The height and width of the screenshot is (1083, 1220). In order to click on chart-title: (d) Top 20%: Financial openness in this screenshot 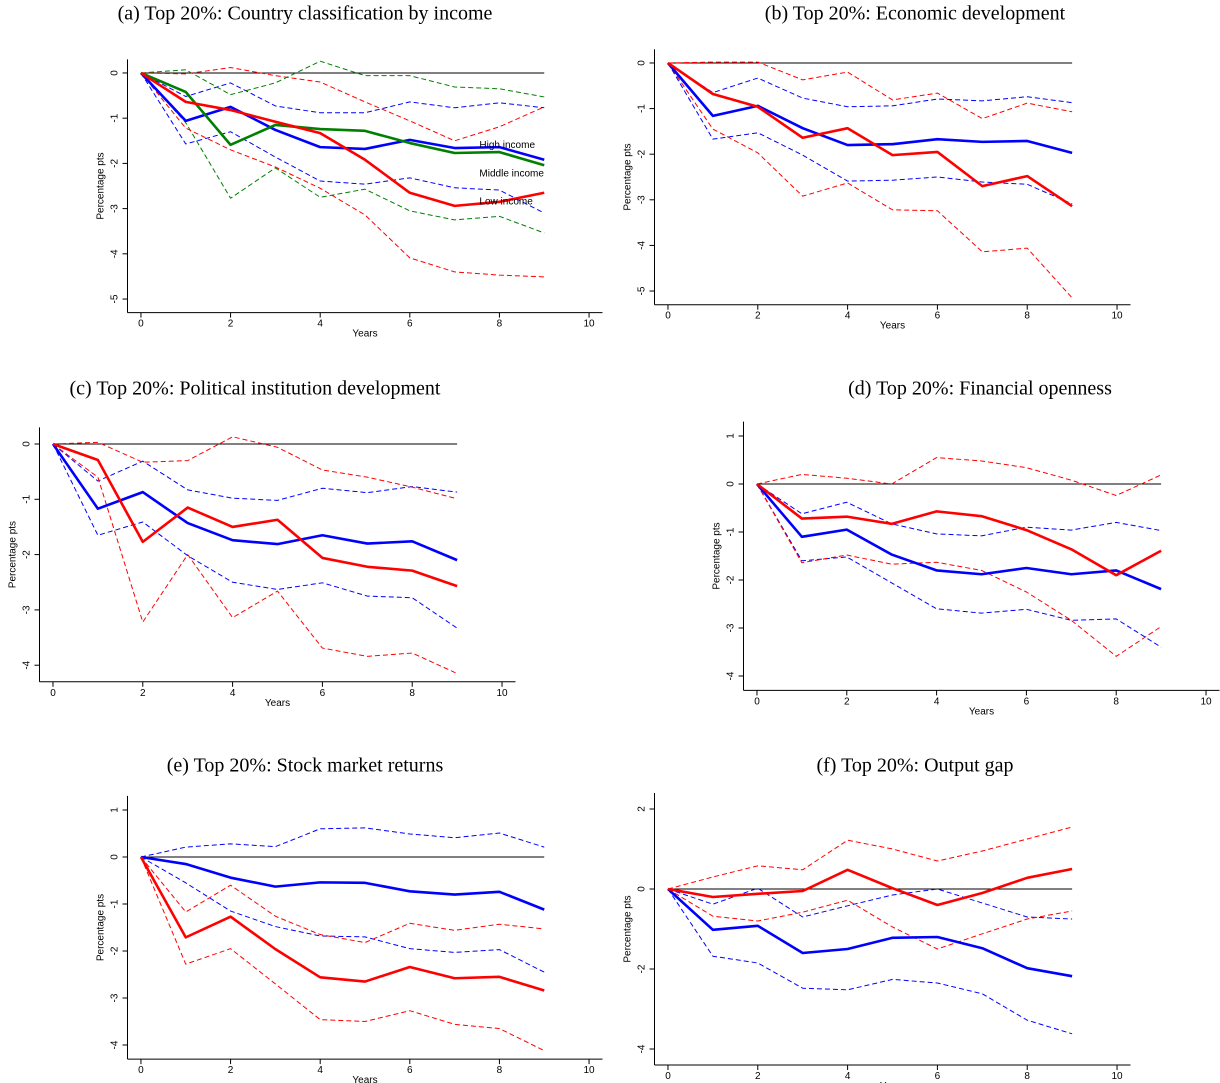, I will do `click(980, 389)`.